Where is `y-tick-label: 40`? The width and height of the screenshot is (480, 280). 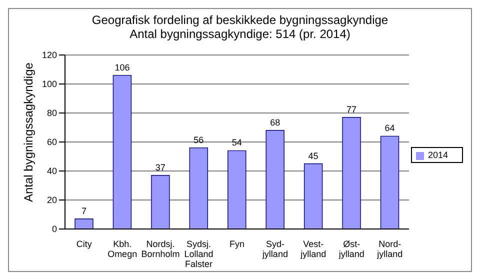 y-tick-label: 40 is located at coordinates (51, 171).